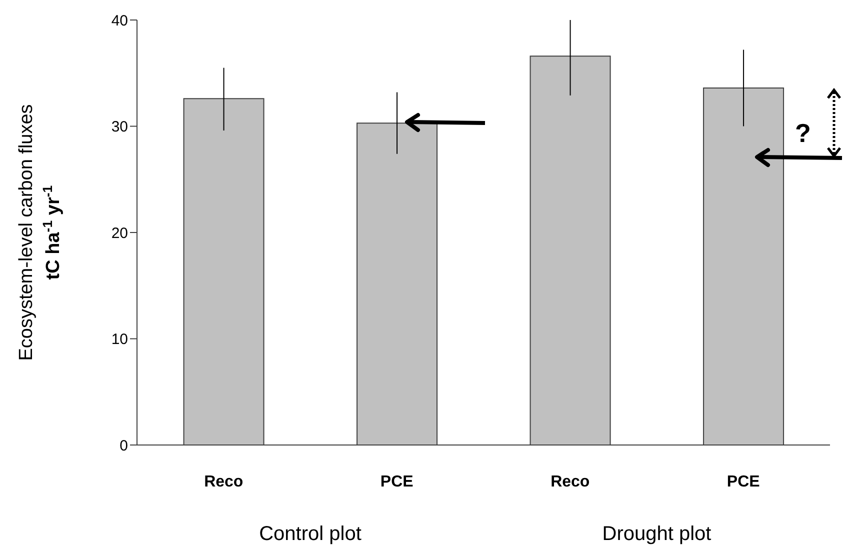 This screenshot has width=844, height=557. What do you see at coordinates (124, 445) in the screenshot?
I see `y-tick-label: 0` at bounding box center [124, 445].